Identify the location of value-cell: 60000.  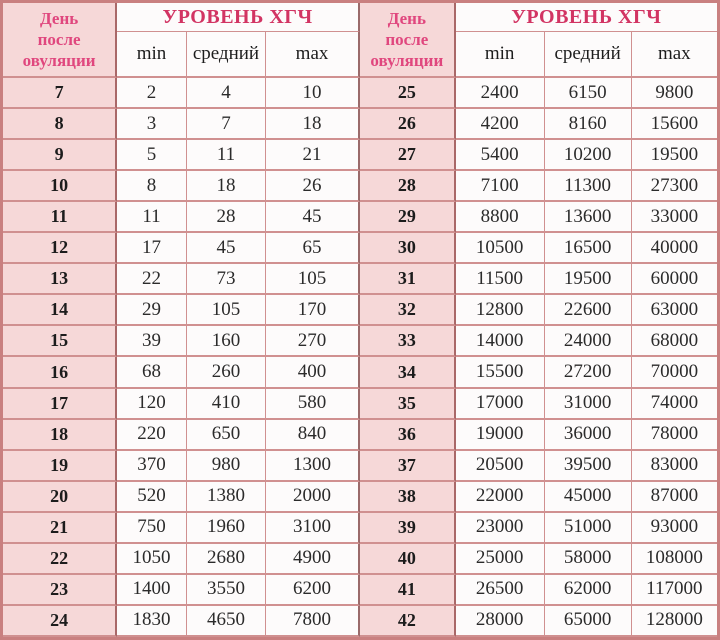
(674, 280).